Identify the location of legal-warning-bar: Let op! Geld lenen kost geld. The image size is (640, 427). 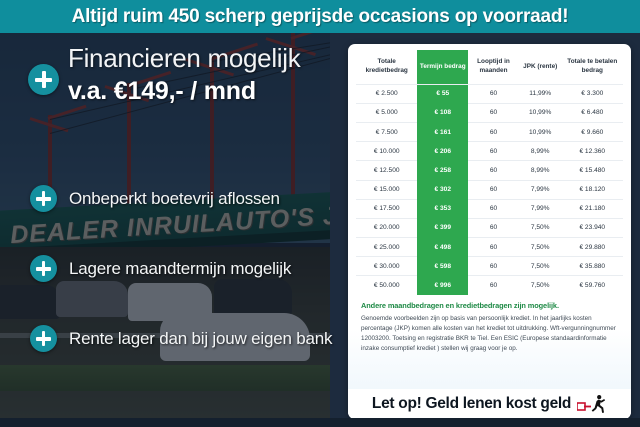
(489, 404).